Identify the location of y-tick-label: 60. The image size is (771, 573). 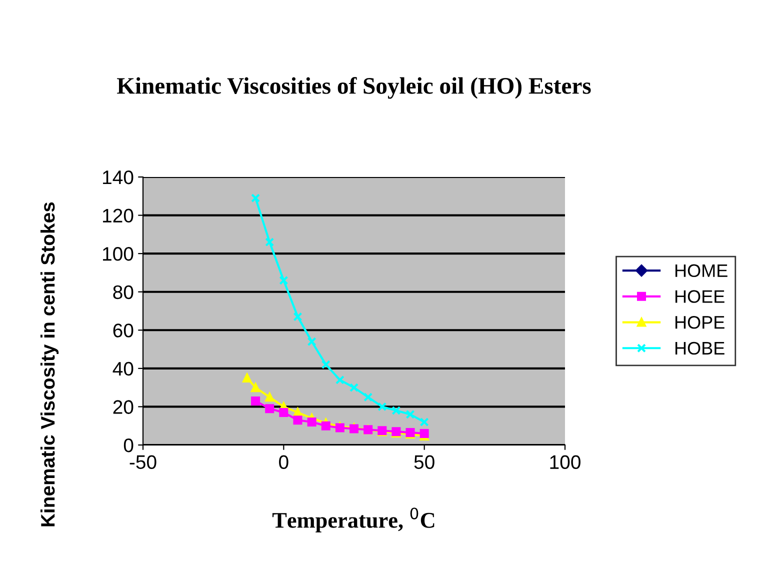
(123, 331).